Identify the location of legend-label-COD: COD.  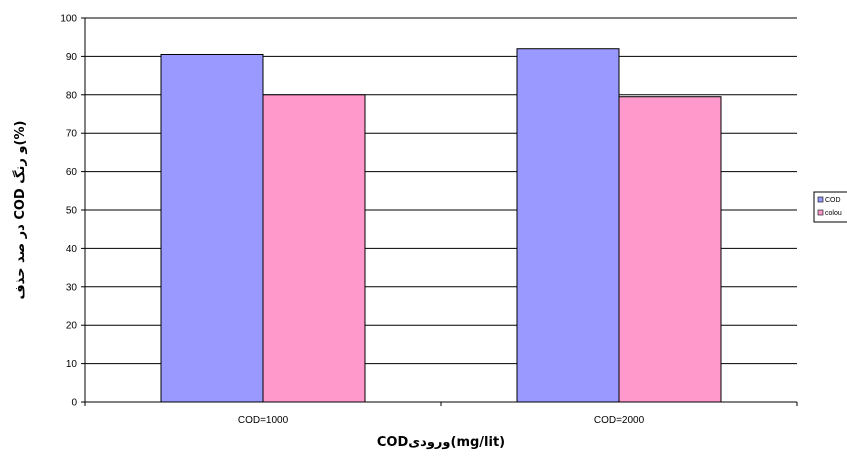
(833, 200).